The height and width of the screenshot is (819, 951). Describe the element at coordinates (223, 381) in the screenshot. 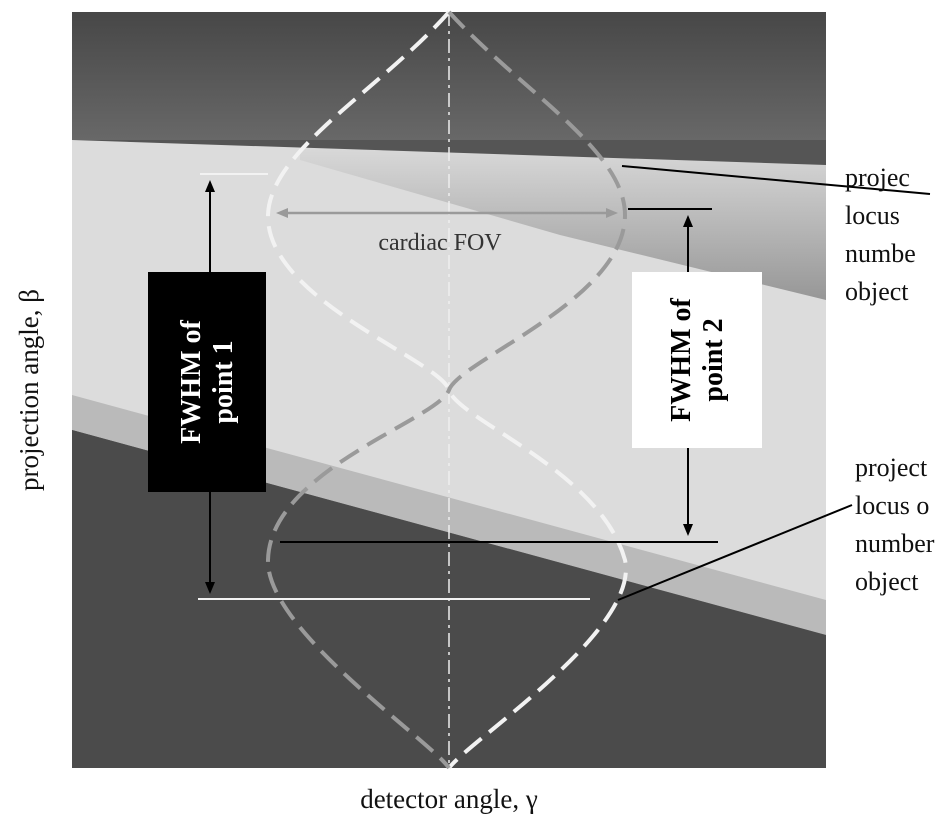

I see `fwhm1-label-line2: point 1` at that location.